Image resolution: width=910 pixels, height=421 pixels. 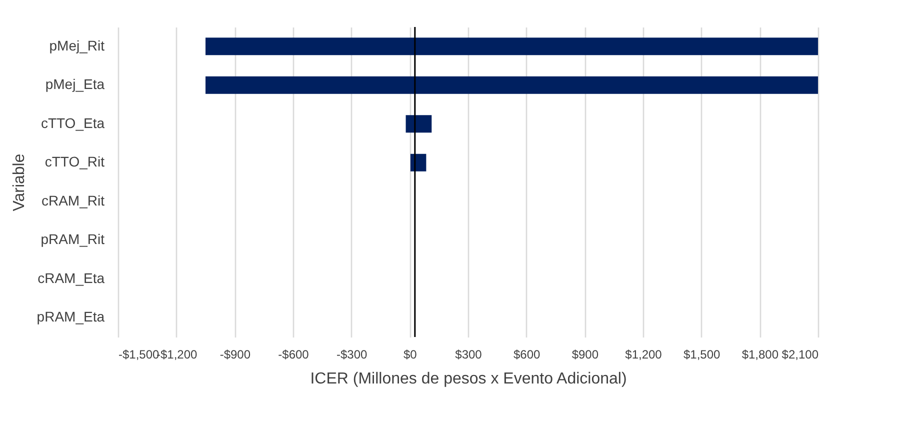 I want to click on y-tick-label: pMej_Eta, so click(x=75, y=84).